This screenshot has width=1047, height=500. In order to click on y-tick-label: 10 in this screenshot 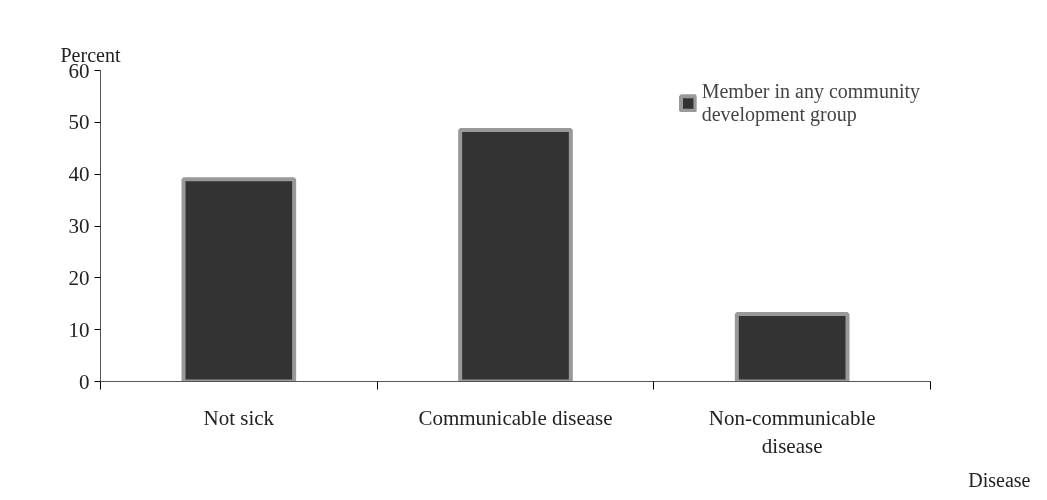, I will do `click(79, 329)`.